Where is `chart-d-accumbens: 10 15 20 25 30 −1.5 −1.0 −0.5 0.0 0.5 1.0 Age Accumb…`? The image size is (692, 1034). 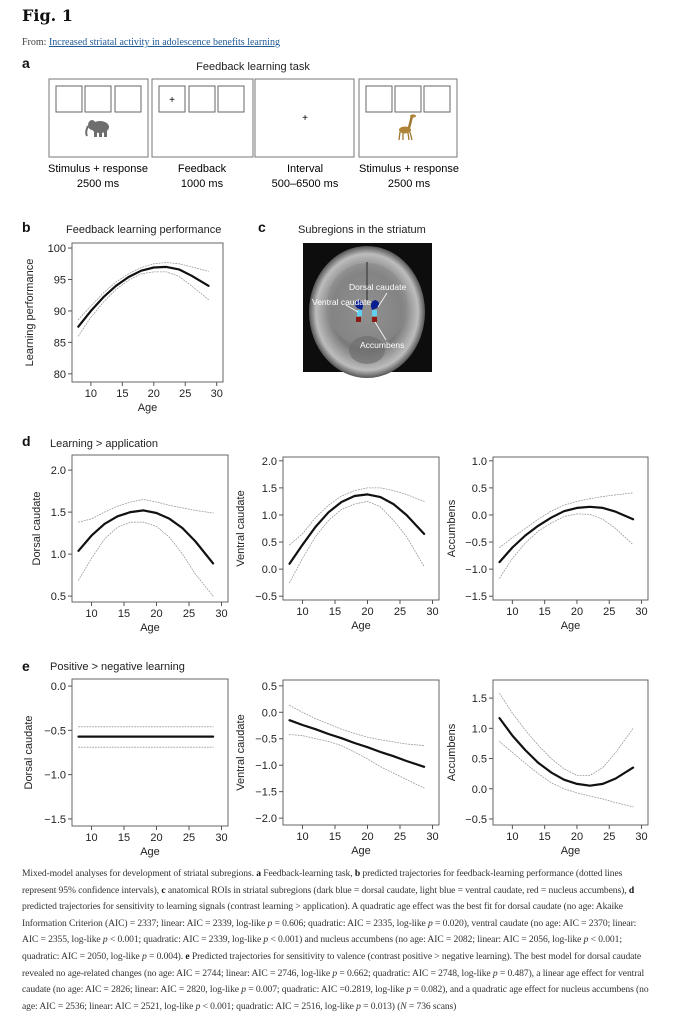
chart-d-accumbens: 10 15 20 25 30 −1.5 −1.0 −0.5 0.0 0.5 1.0 Age Accumb… is located at coordinates (547, 544).